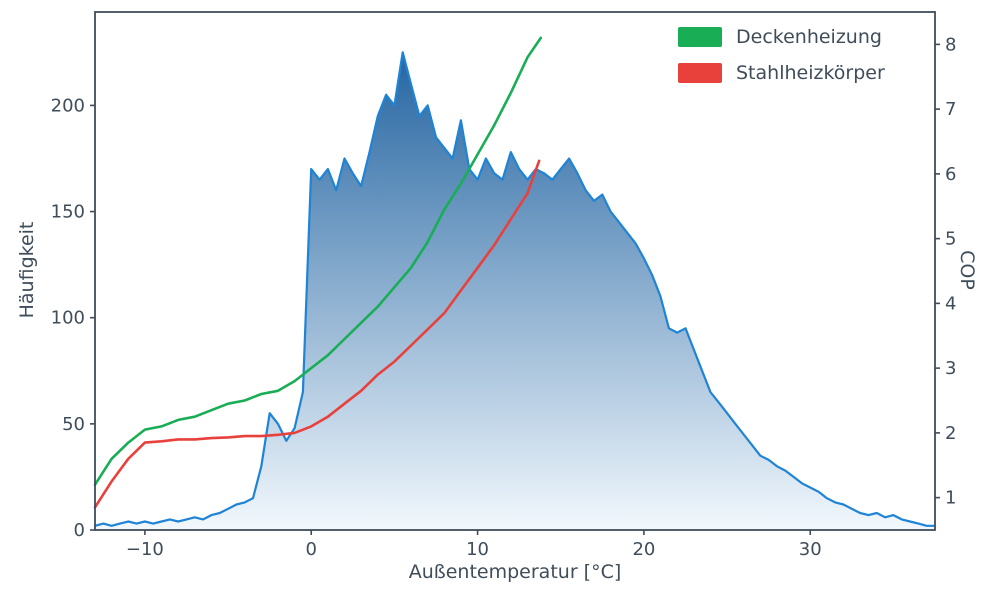  I want to click on y-tick-label-right: 5, so click(950, 239).